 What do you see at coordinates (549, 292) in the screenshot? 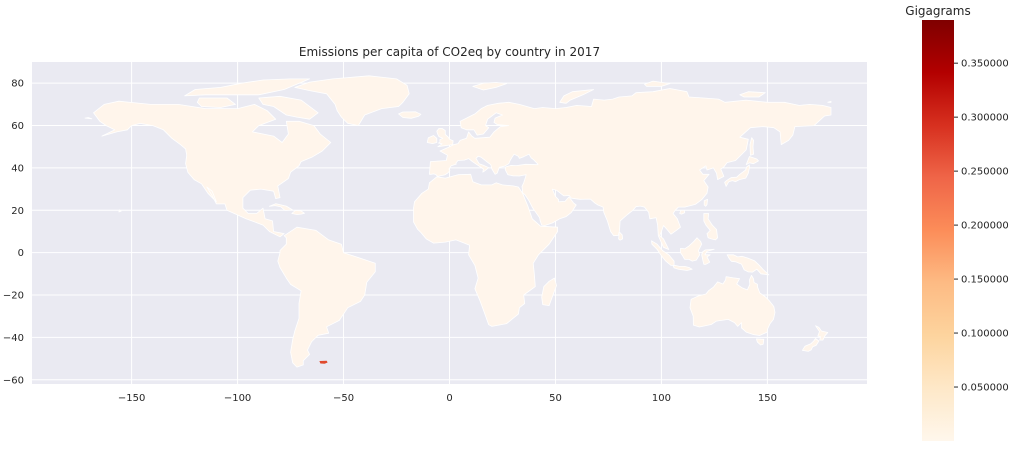
I see `land-madagascar` at bounding box center [549, 292].